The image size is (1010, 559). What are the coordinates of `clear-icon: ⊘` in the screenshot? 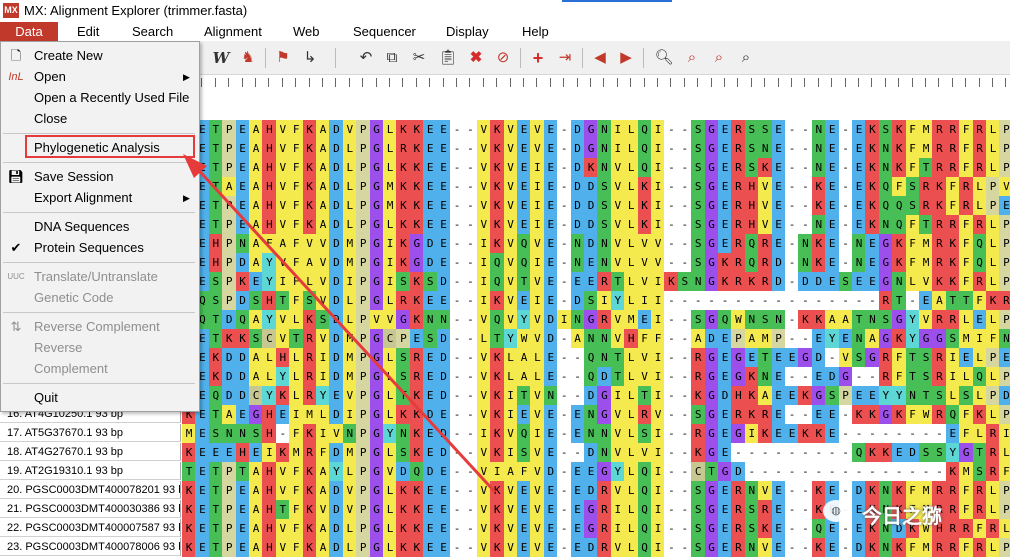 It's located at (503, 57).